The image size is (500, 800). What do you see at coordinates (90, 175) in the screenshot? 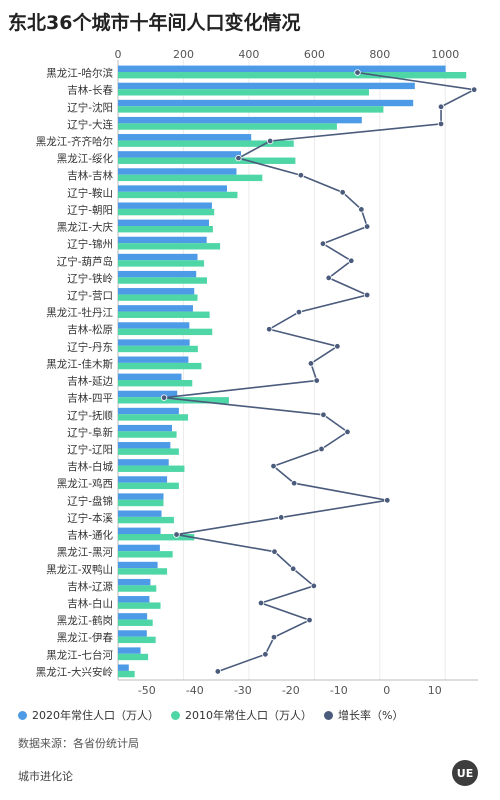
I see `y-tick-label: 吉林-吉林` at bounding box center [90, 175].